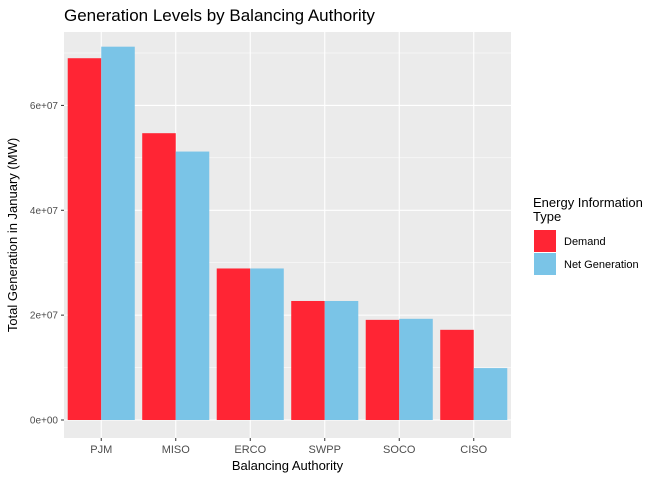 The image size is (672, 480). What do you see at coordinates (159, 277) in the screenshot?
I see `bar-demand-miso` at bounding box center [159, 277].